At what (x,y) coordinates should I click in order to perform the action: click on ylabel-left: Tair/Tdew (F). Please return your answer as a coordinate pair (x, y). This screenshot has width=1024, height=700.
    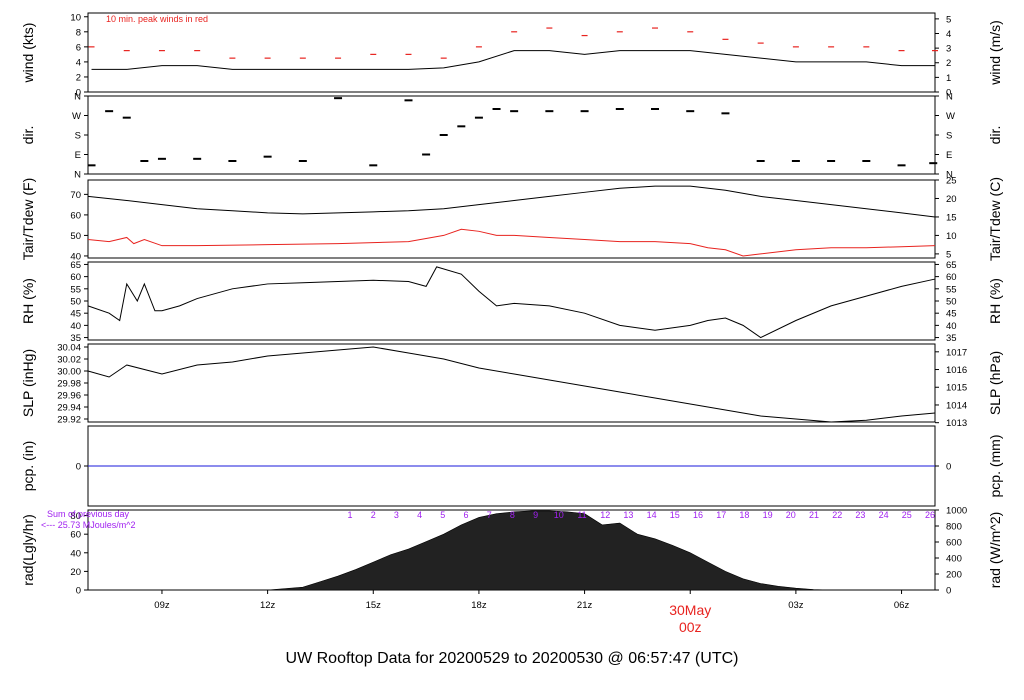
    Looking at the image, I should click on (28, 219).